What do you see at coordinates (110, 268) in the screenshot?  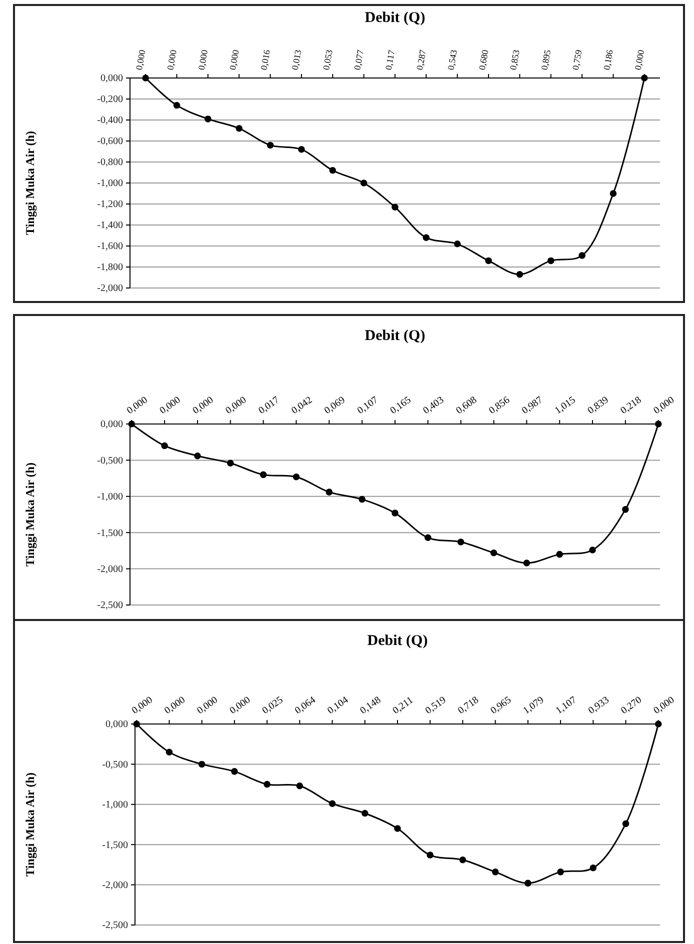 I see `y-tick-label: -1,800` at bounding box center [110, 268].